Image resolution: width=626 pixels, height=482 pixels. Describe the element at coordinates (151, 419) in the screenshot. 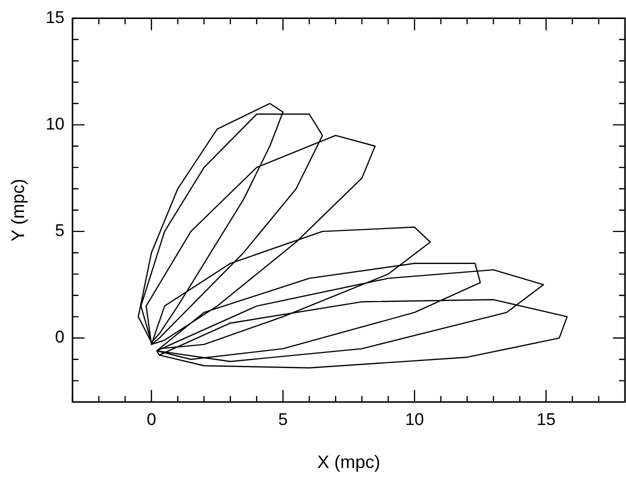

I see `x-tick-label: 0` at that location.